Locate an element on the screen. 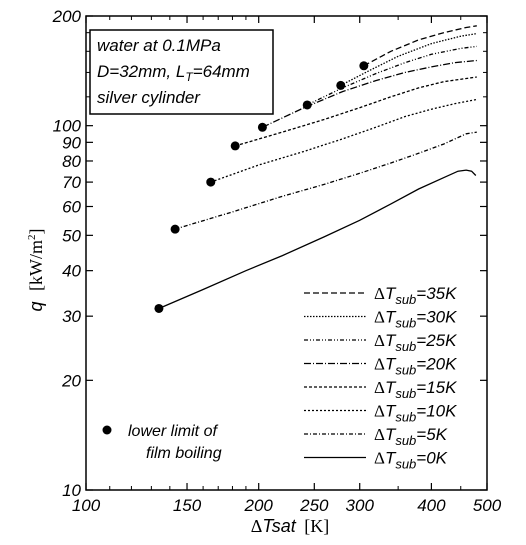  info-line-2: D=32mm, LT=64mm is located at coordinates (173, 73).